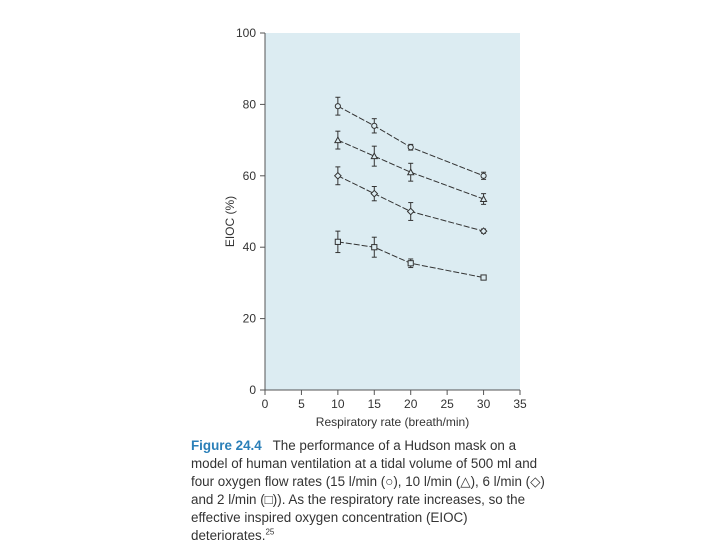 This screenshot has height=545, width=720. What do you see at coordinates (392, 422) in the screenshot?
I see `x-axis-label: Respiratory rate (breath/min)` at bounding box center [392, 422].